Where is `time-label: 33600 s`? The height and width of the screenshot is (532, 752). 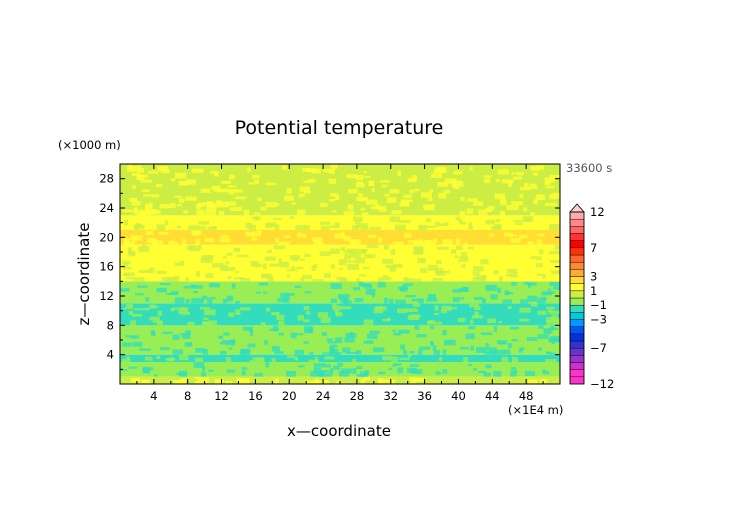 time-label: 33600 s is located at coordinates (589, 168).